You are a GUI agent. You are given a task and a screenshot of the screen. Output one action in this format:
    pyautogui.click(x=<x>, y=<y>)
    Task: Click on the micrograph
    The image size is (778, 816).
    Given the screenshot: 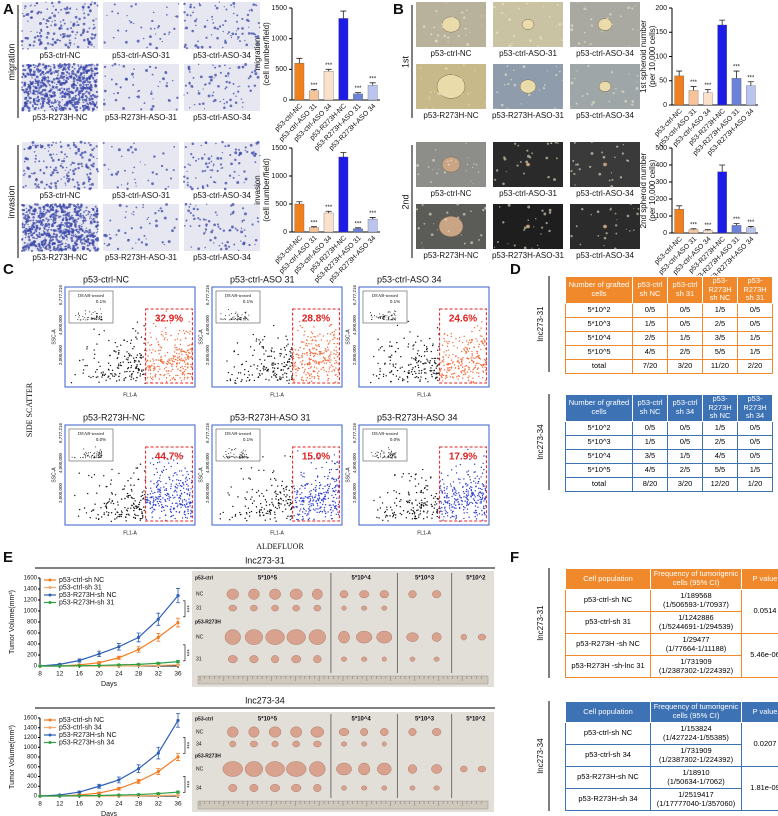 What is the action you would take?
    pyautogui.click(x=222, y=227)
    